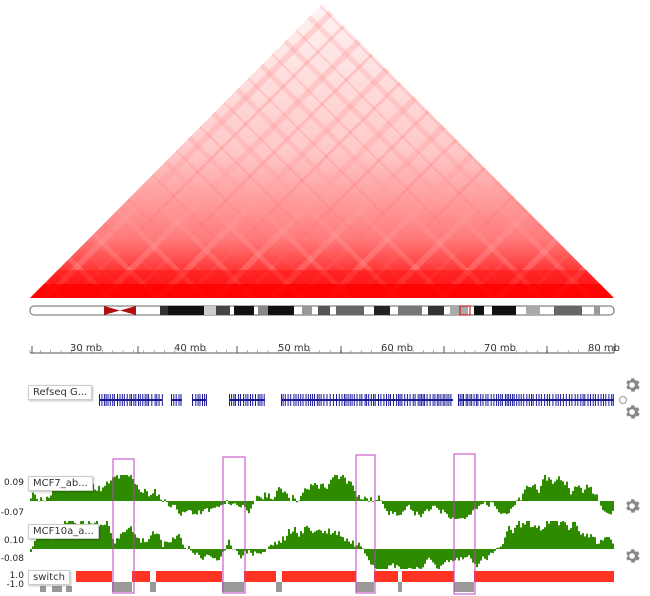 The height and width of the screenshot is (596, 650). I want to click on switch-scale-max: 1.0, so click(16, 576).